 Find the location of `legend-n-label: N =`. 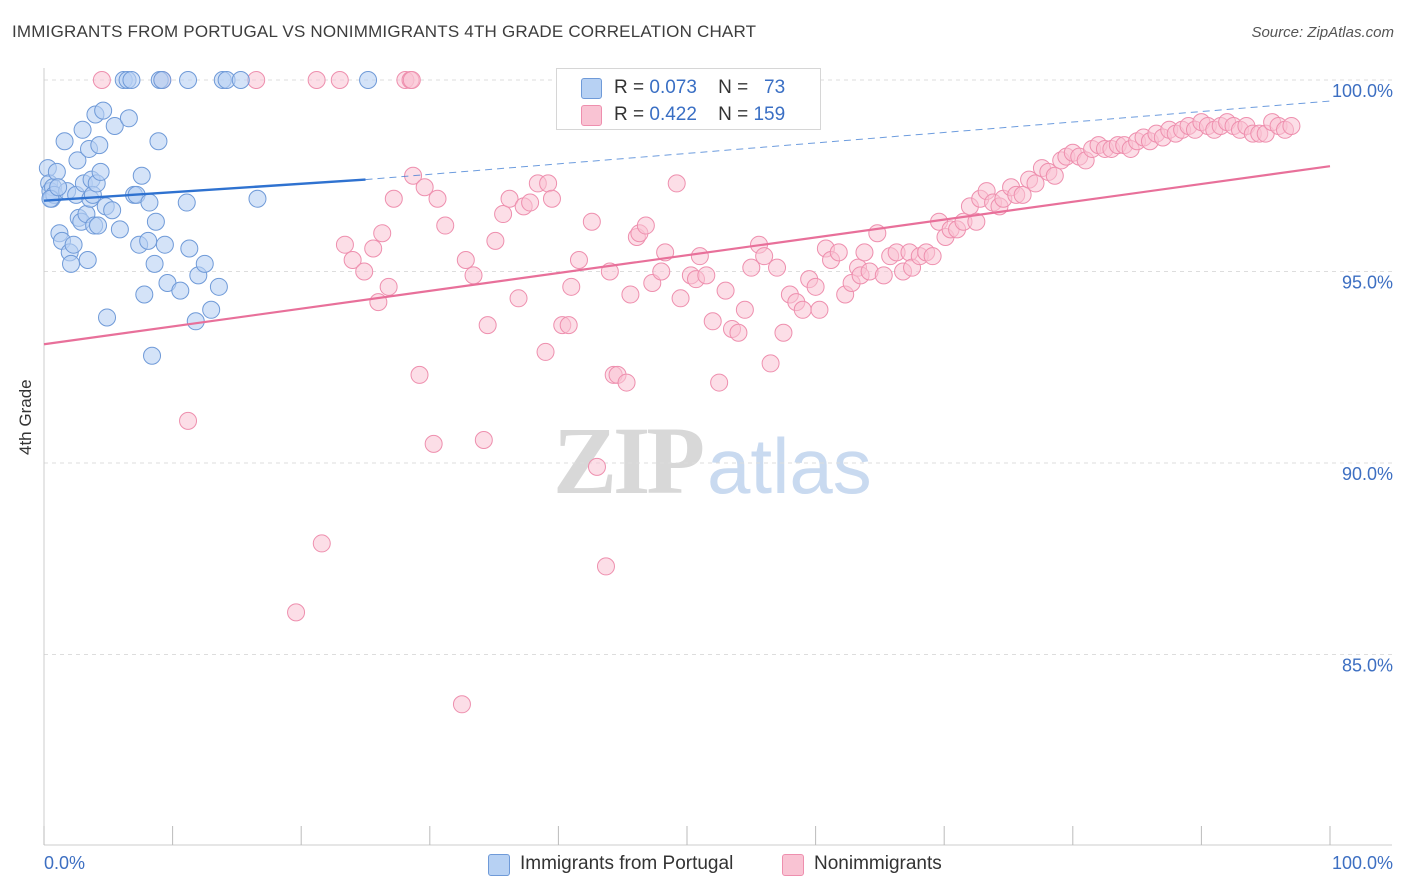

legend-n-label: N = is located at coordinates (733, 114).